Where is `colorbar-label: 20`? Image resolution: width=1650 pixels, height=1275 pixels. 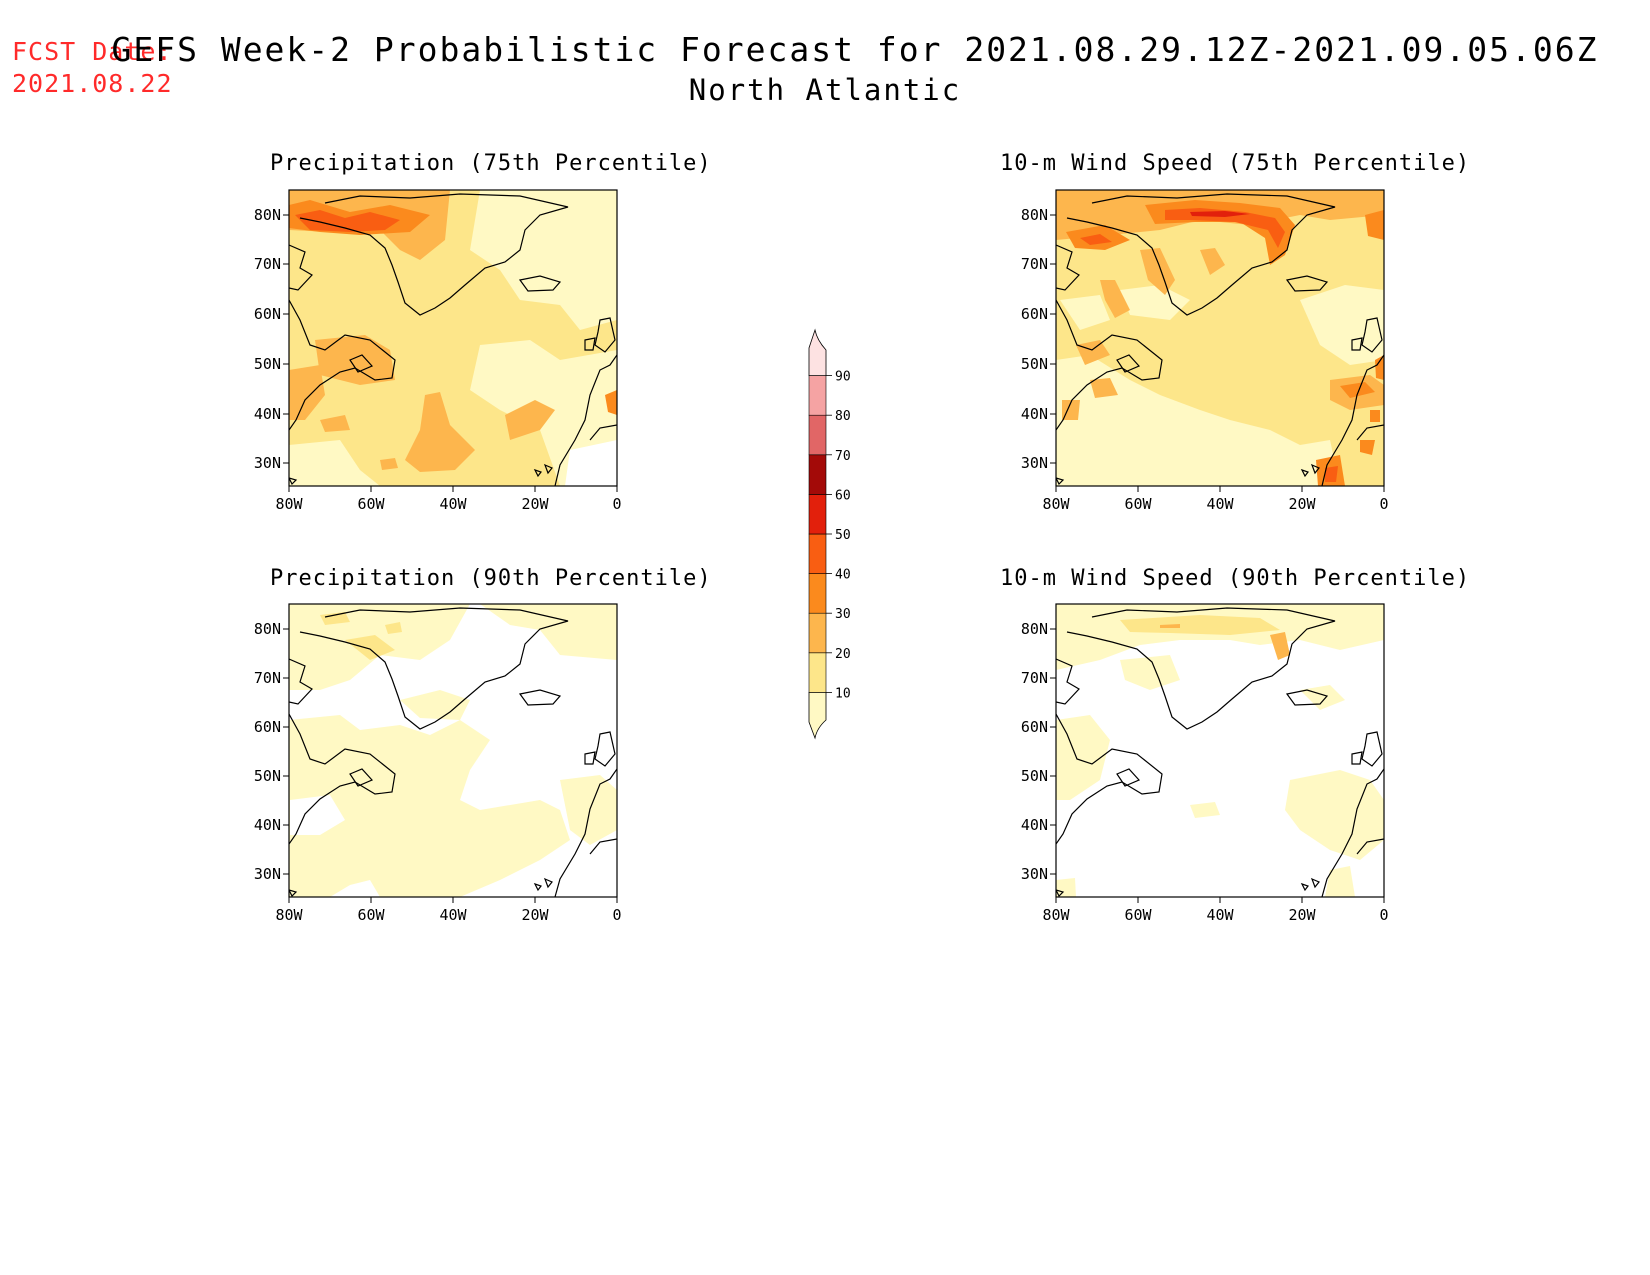
colorbar-label: 20 is located at coordinates (843, 654).